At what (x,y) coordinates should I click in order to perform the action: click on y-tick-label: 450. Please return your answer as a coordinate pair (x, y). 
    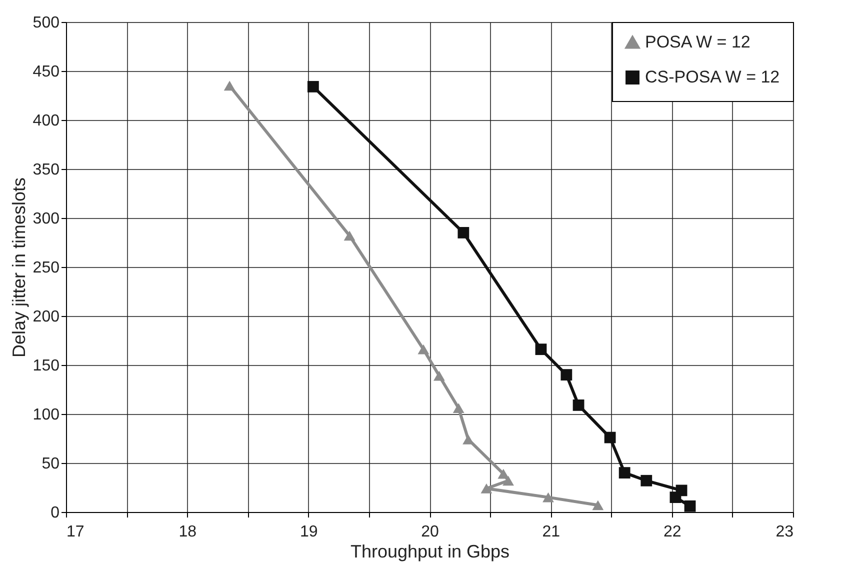
    Looking at the image, I should click on (46, 72).